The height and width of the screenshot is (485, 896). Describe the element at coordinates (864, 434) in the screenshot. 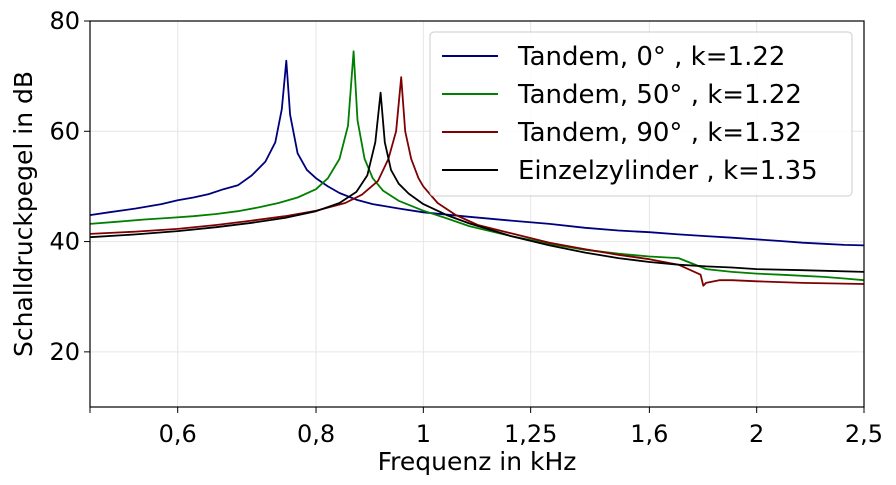

I see `x-tick-label: 2,5` at that location.